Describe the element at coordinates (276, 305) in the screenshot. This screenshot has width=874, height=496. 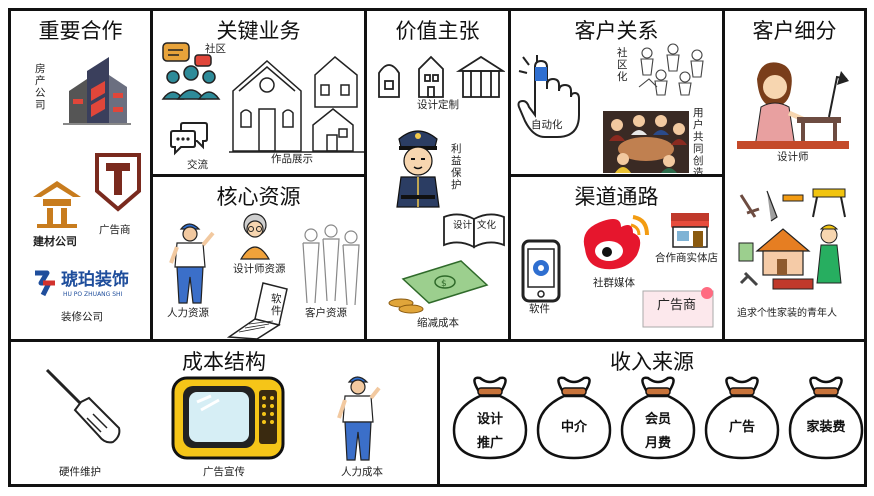
I see `software-label: 软件` at that location.